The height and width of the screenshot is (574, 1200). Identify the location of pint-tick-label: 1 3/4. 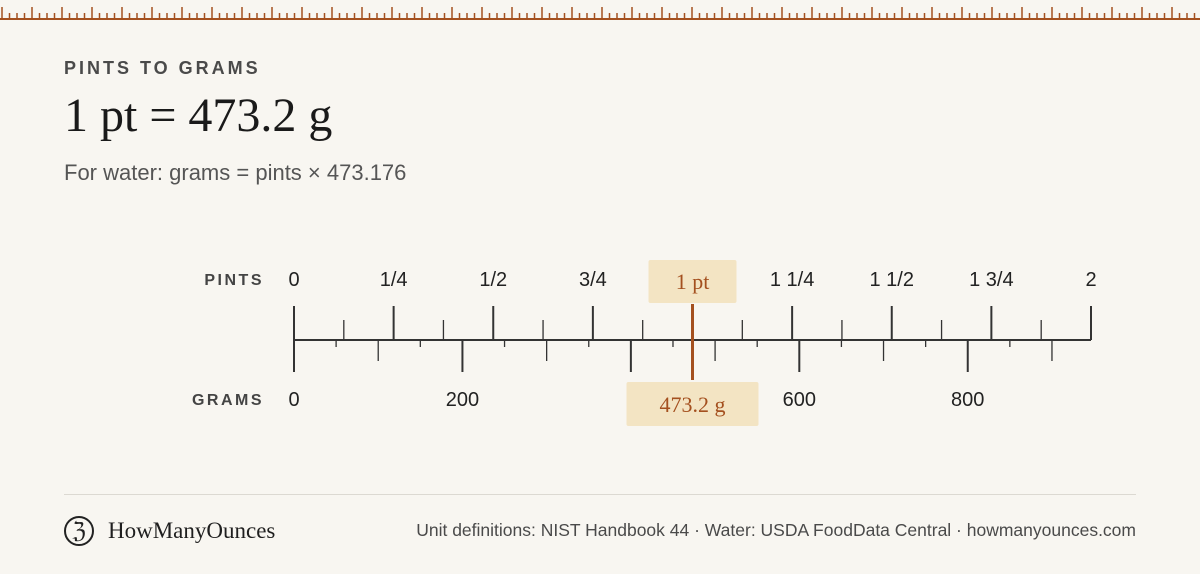
(991, 280).